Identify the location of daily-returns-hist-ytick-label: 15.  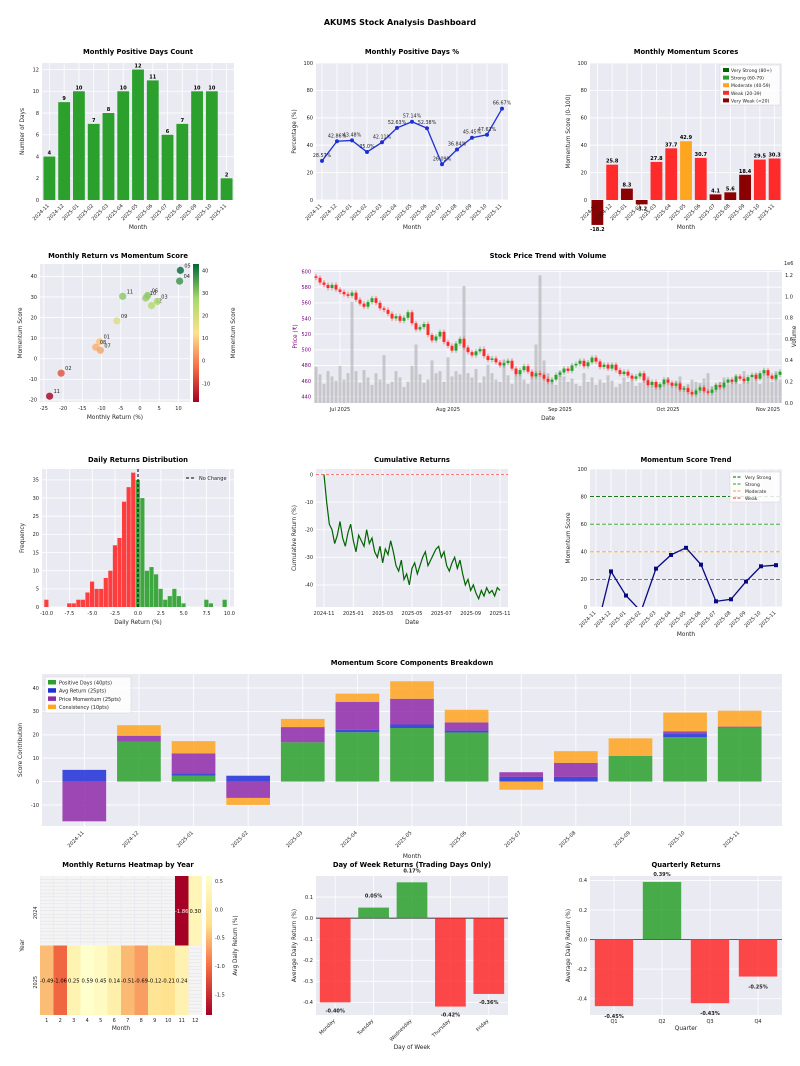
(36, 553).